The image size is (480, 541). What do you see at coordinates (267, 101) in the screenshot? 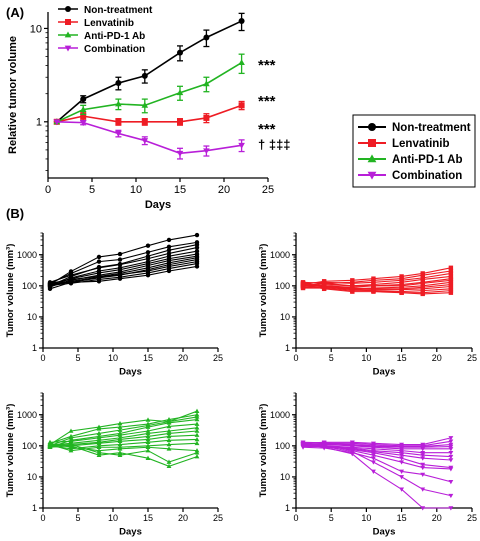
I see `significance-annotation: ***` at bounding box center [267, 101].